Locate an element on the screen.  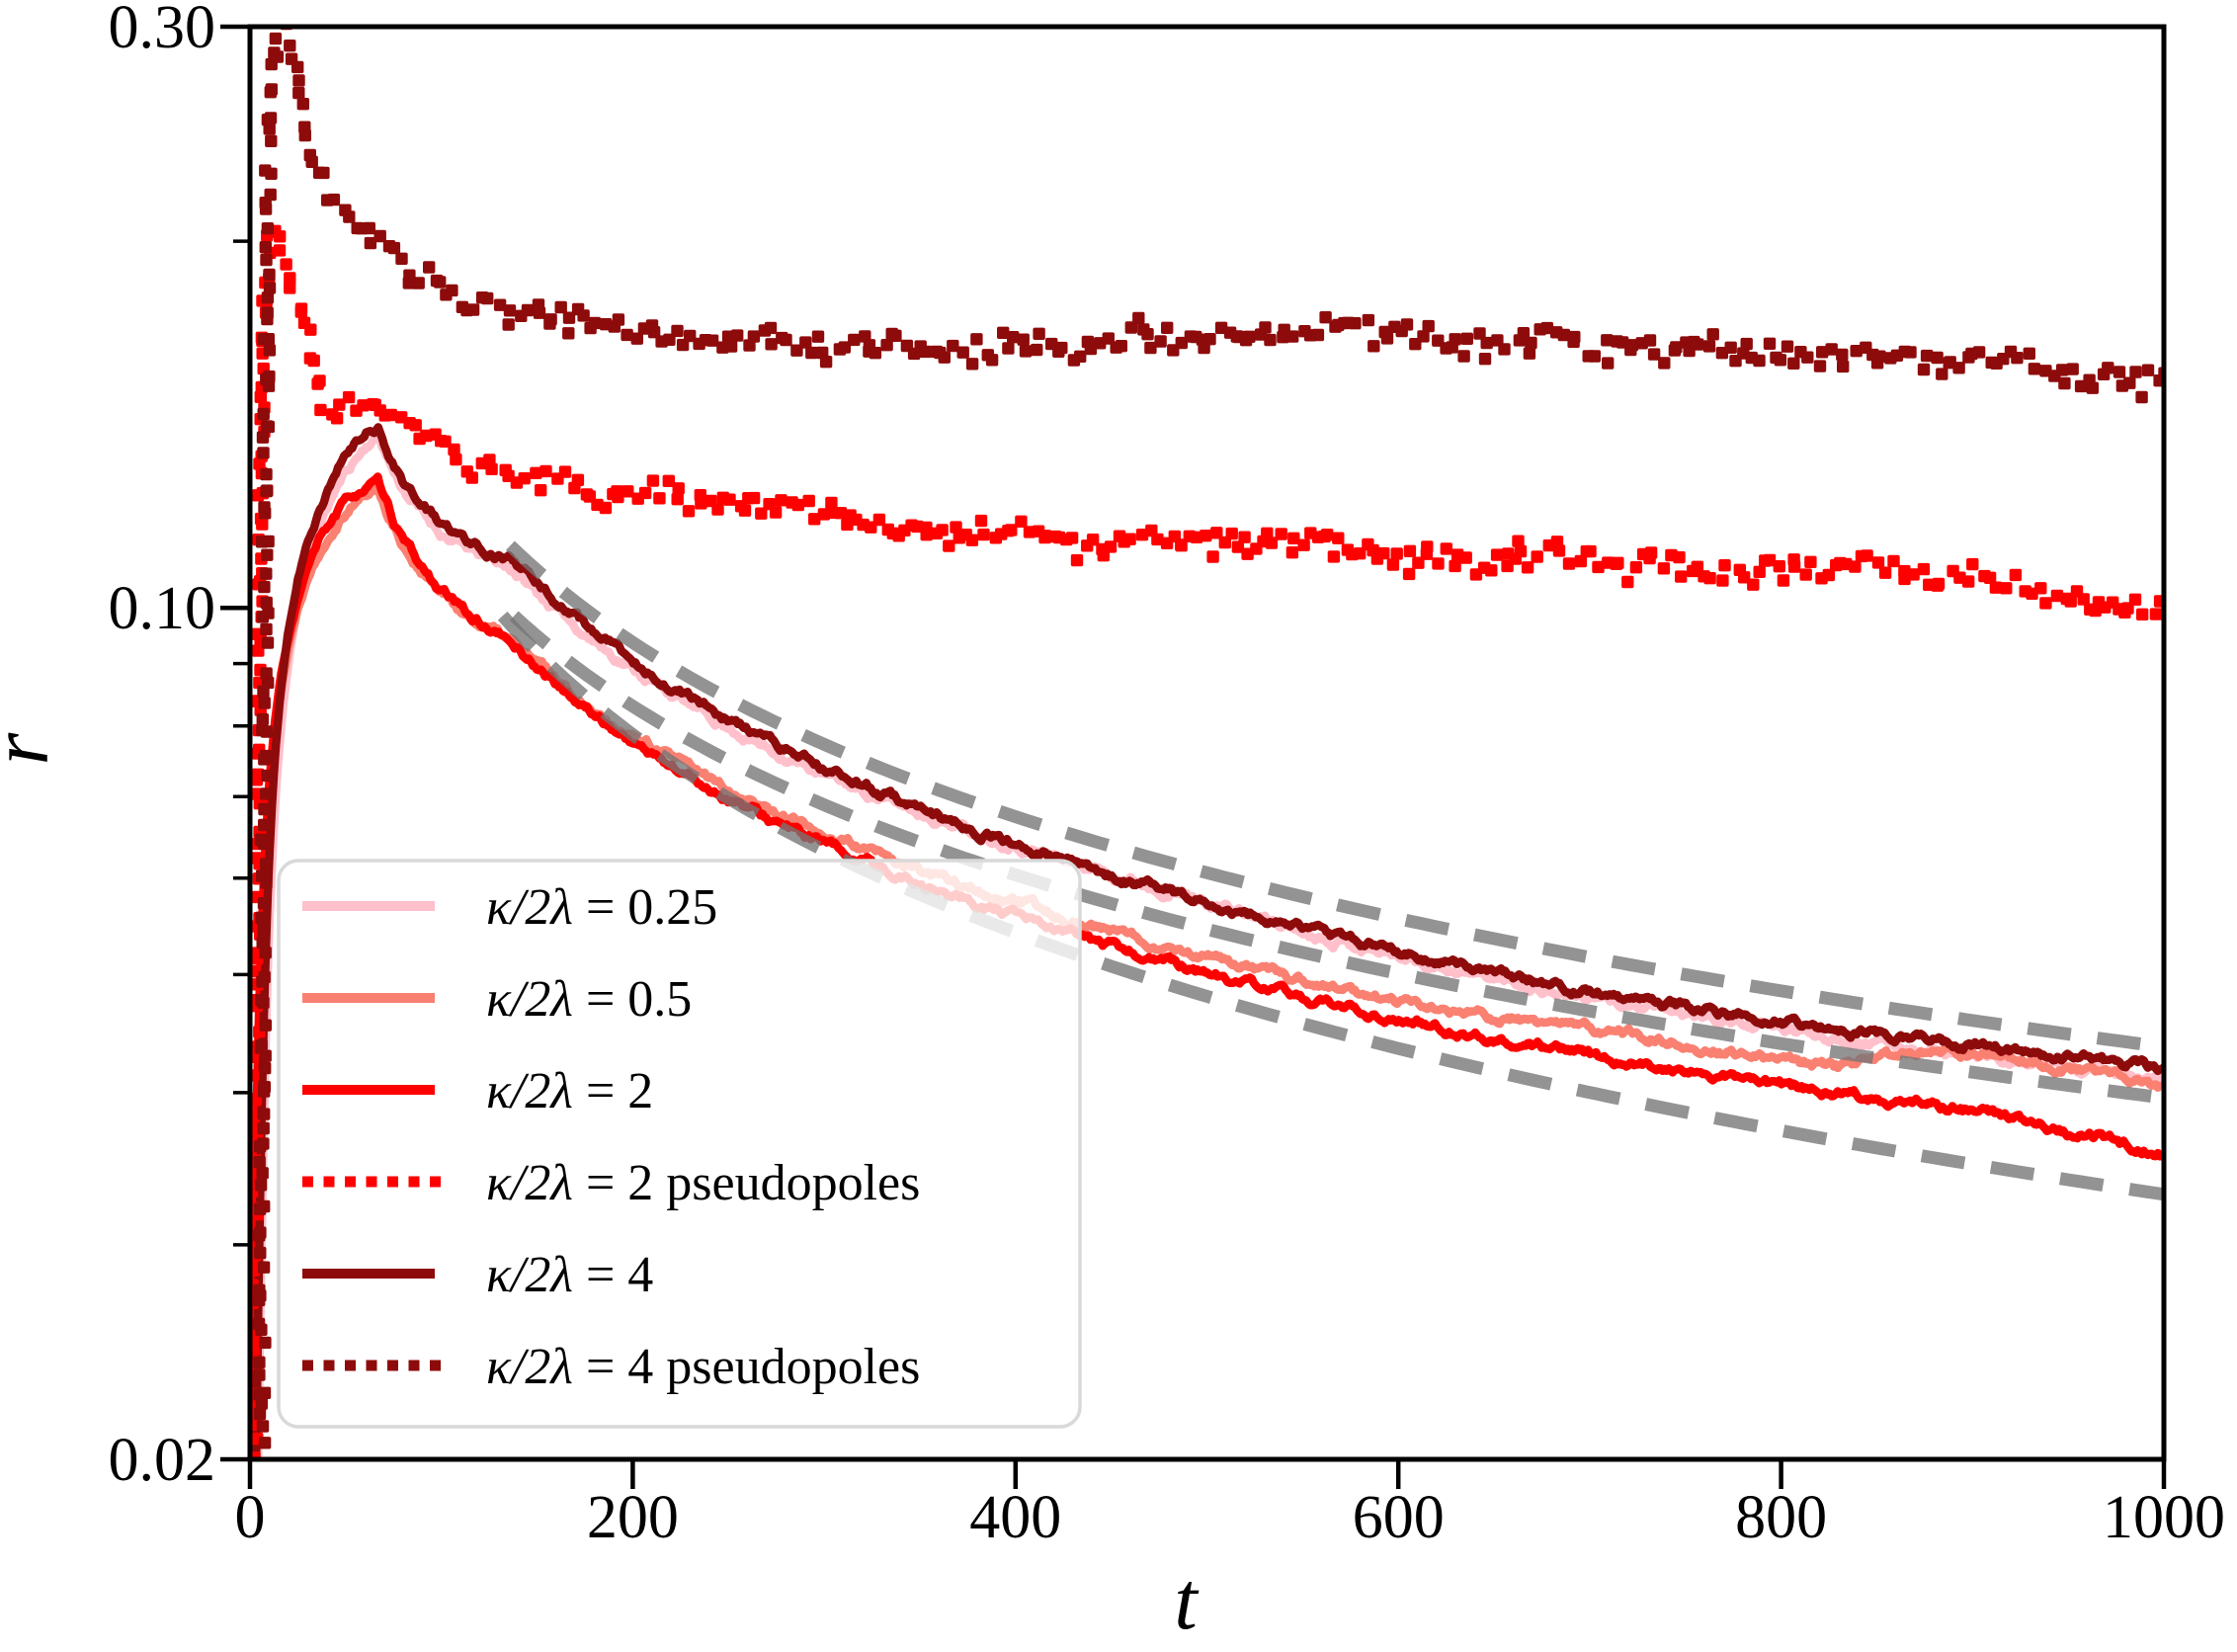
legend-item-kappa-4-pp: κ/2λ = 4 pseudopoles is located at coordinates (611, 1367).